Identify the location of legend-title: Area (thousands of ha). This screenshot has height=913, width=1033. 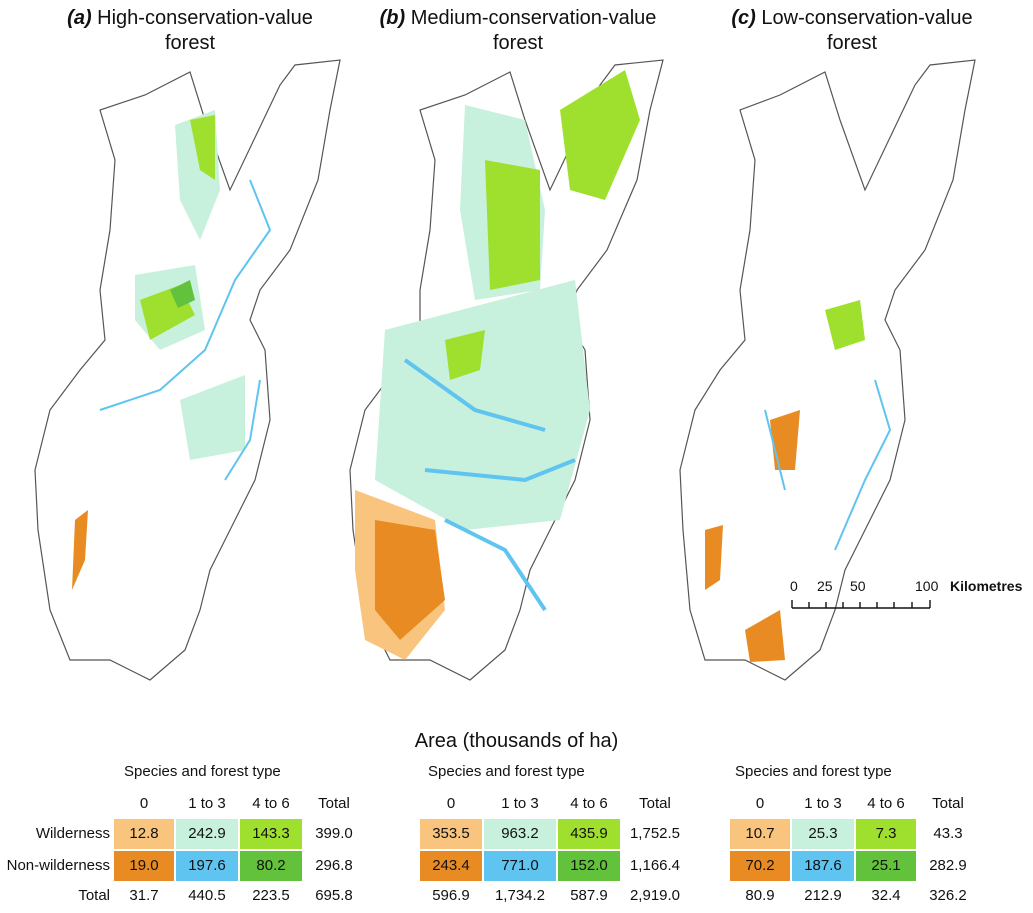
(516, 741).